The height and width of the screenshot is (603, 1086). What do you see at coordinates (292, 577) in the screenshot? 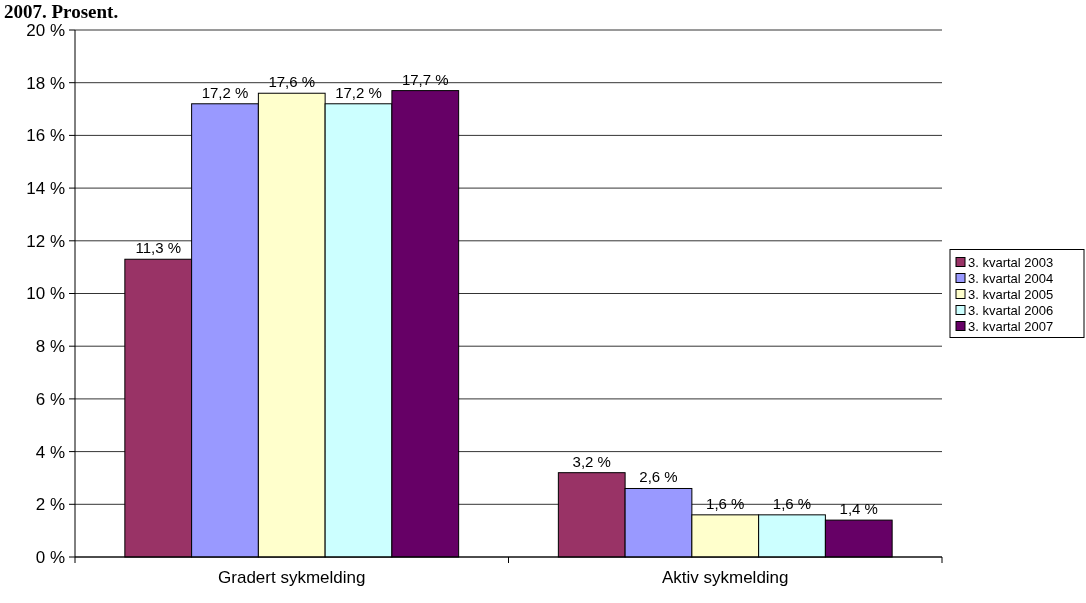
I see `x-tick-label: Gradert sykmelding` at bounding box center [292, 577].